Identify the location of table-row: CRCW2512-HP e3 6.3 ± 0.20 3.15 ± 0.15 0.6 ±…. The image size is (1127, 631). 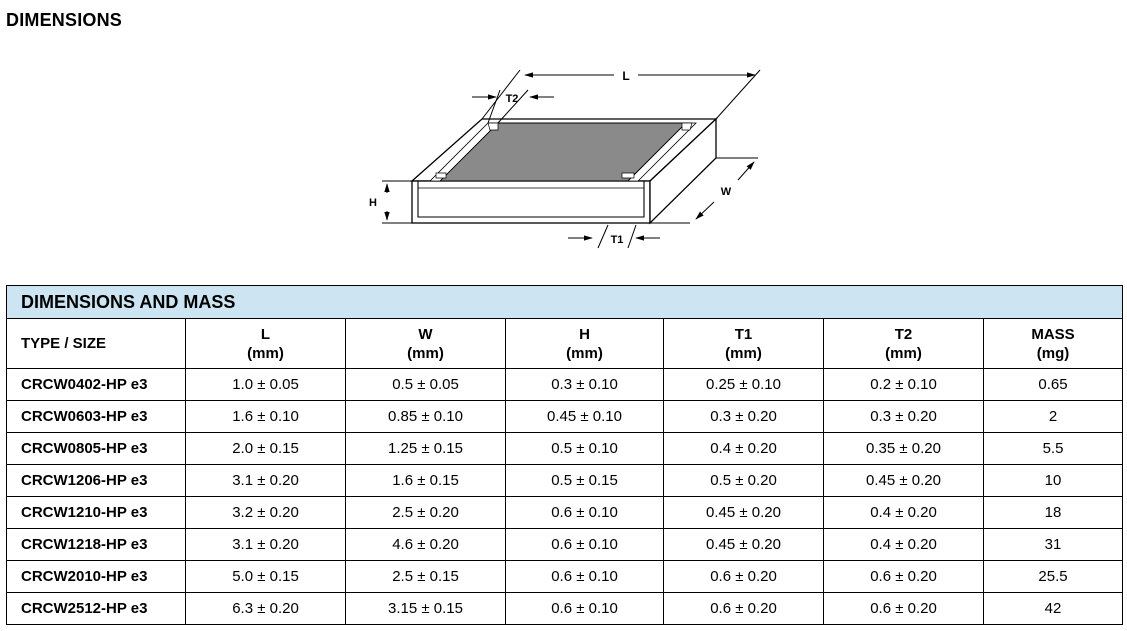
(564, 608).